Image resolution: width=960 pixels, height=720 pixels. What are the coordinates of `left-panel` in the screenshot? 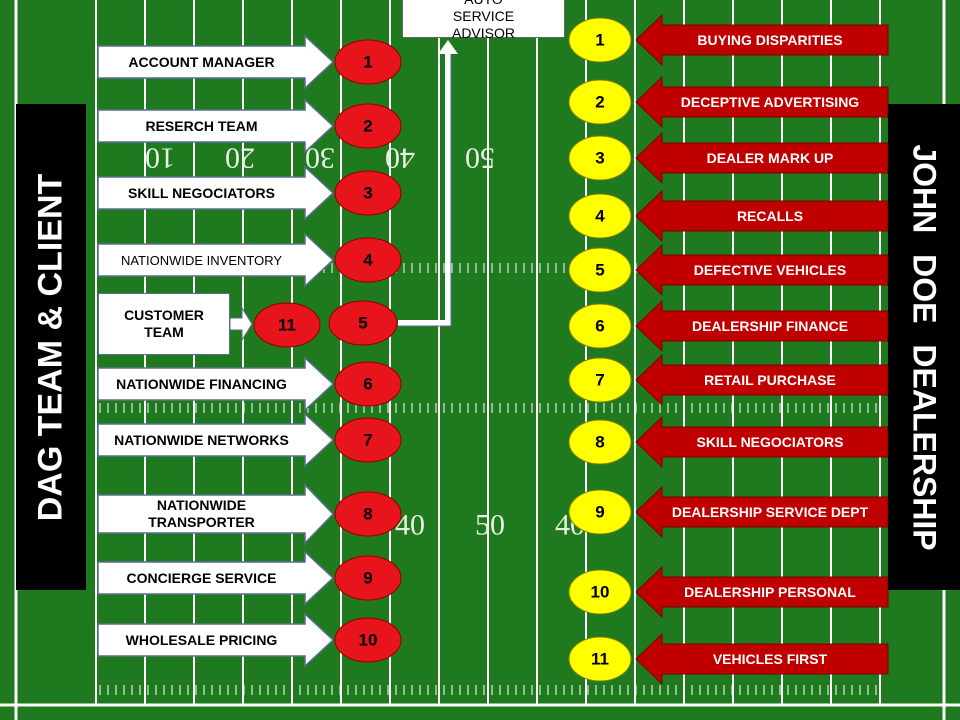 It's located at (51, 347).